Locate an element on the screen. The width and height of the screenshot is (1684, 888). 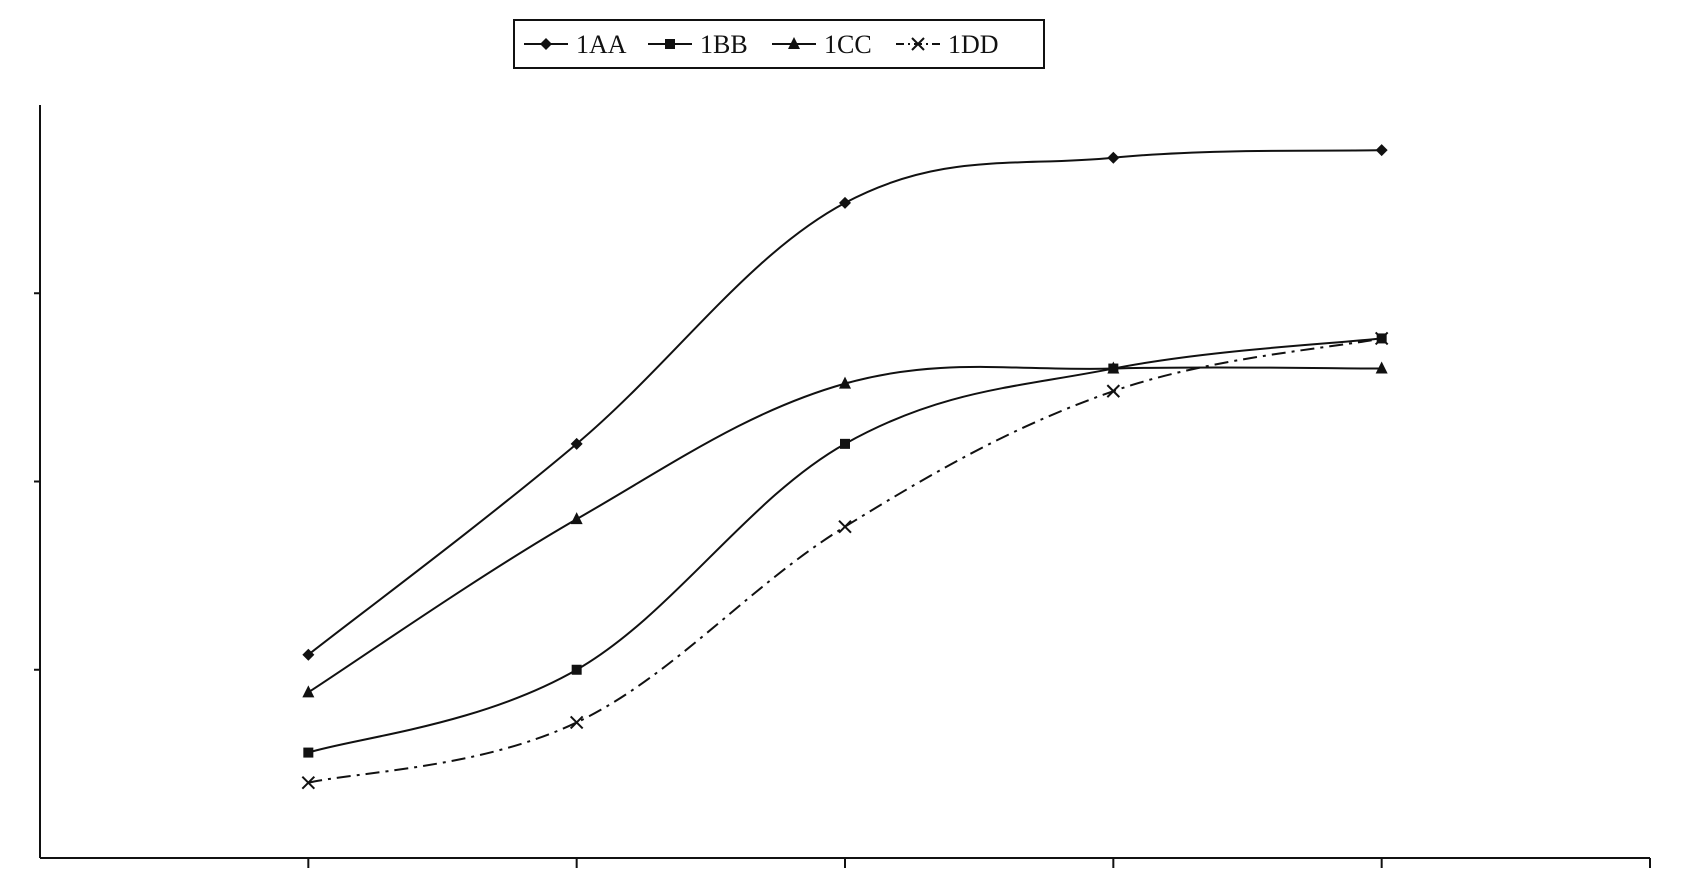
legend-item-1CC: 1CC is located at coordinates (822, 44).